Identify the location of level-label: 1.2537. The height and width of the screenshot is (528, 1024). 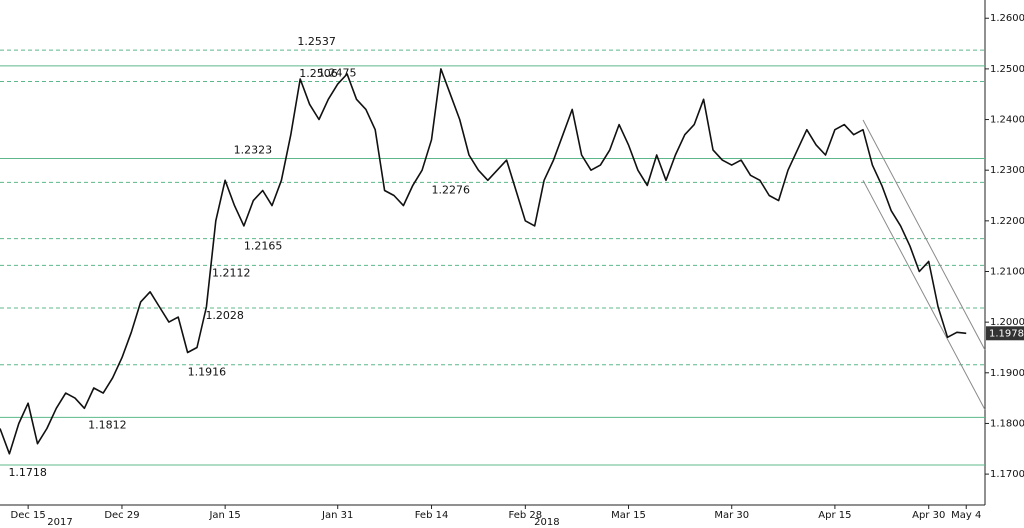
(316, 41).